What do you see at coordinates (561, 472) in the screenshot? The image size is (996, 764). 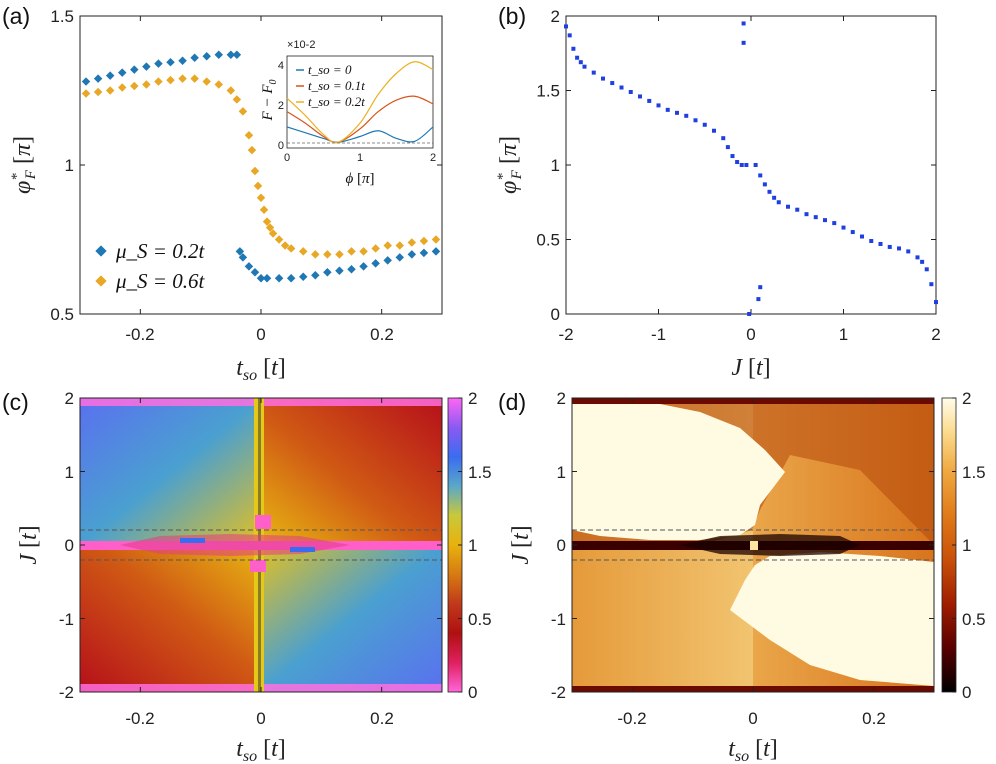 I see `panel-d-ytick-label: 1` at bounding box center [561, 472].